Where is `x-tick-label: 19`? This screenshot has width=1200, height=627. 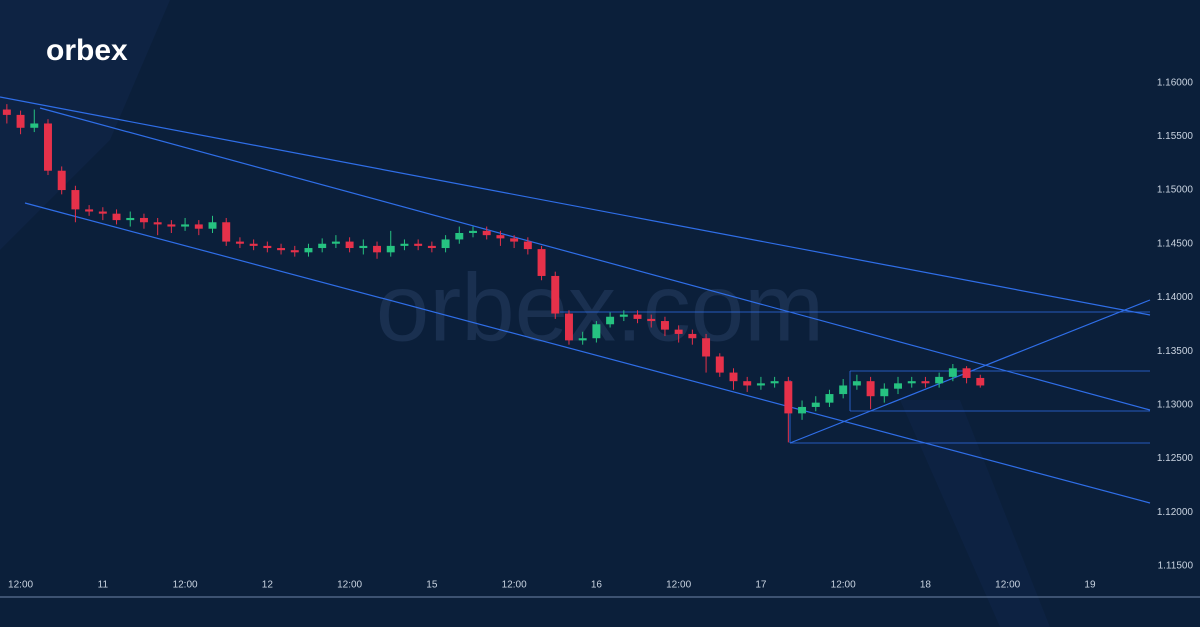 x-tick-label: 19 is located at coordinates (1090, 585).